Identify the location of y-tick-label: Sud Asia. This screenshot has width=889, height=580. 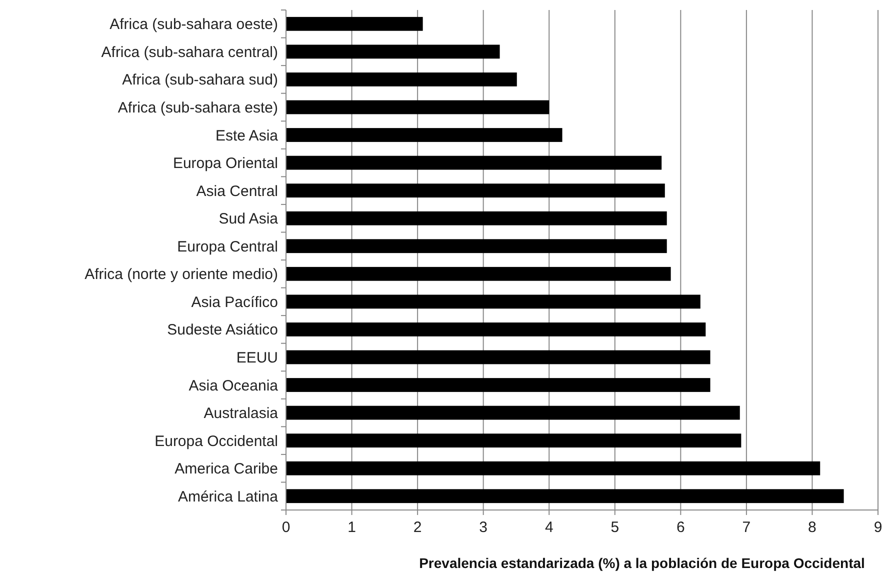
(248, 219).